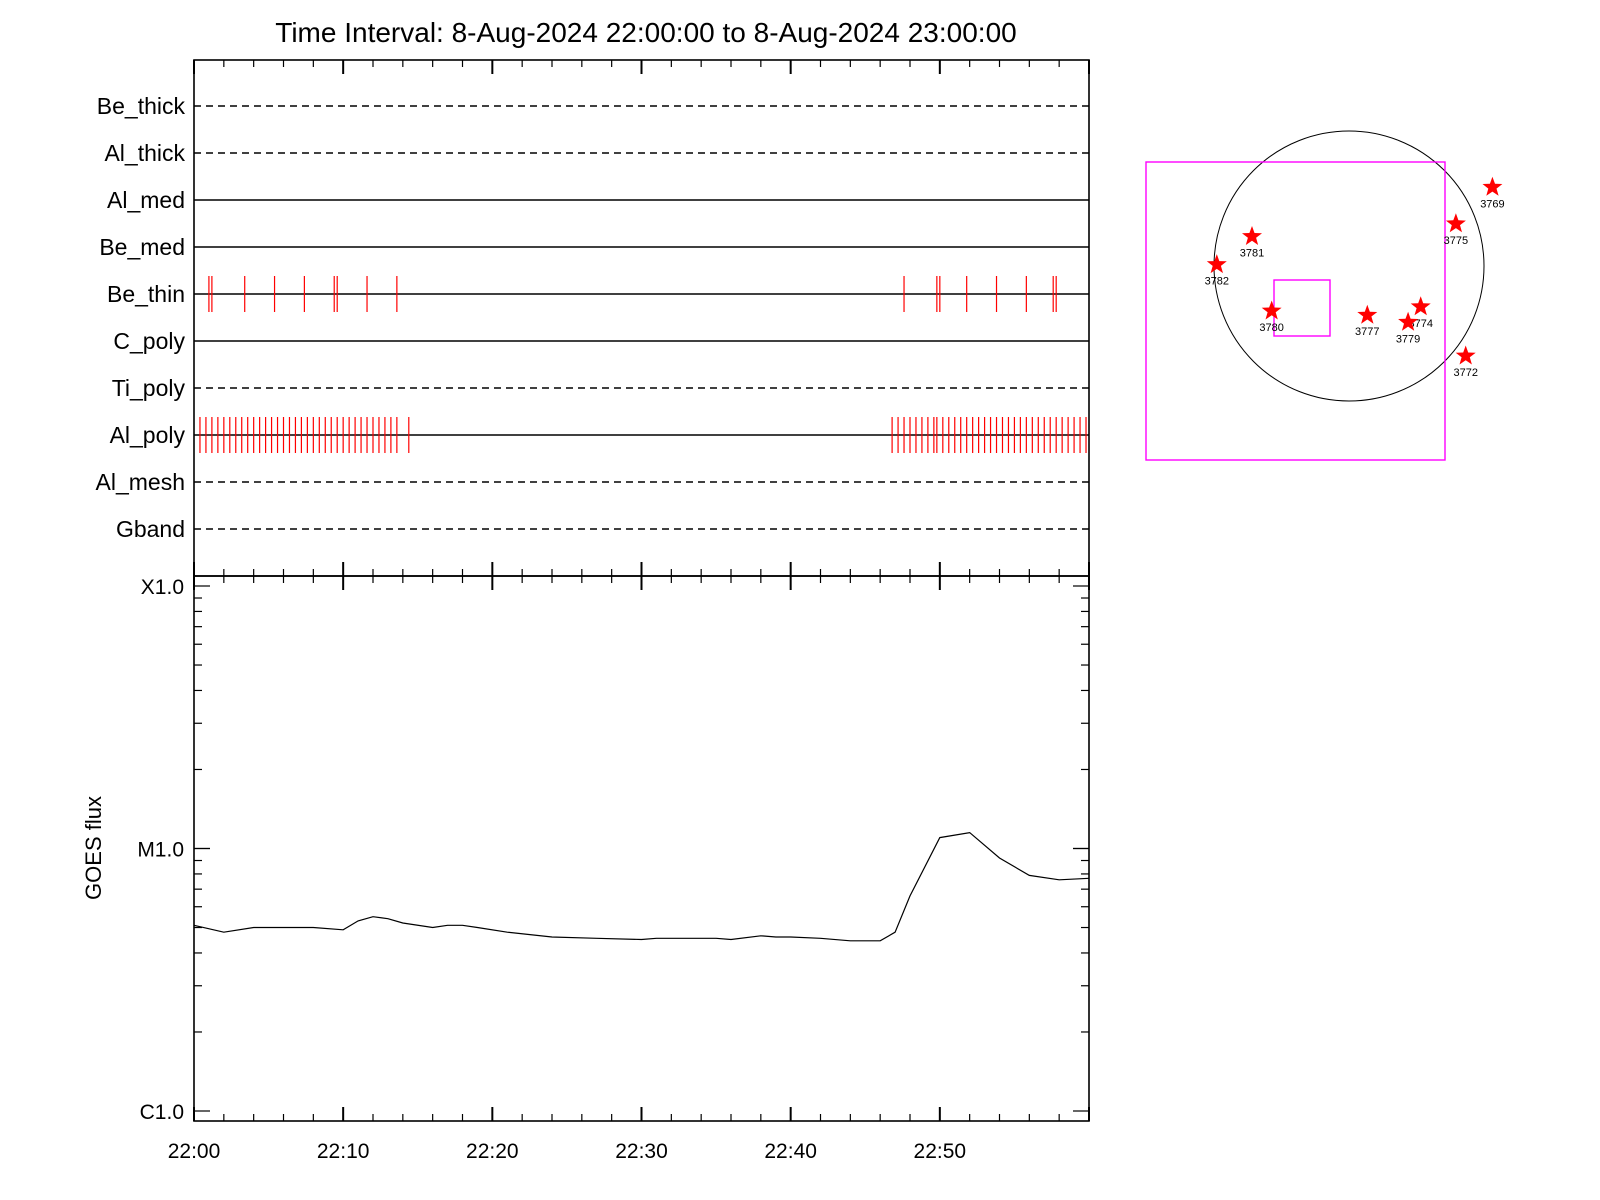 The image size is (1600, 1200). What do you see at coordinates (148, 435) in the screenshot?
I see `filter-label: Al_poly` at bounding box center [148, 435].